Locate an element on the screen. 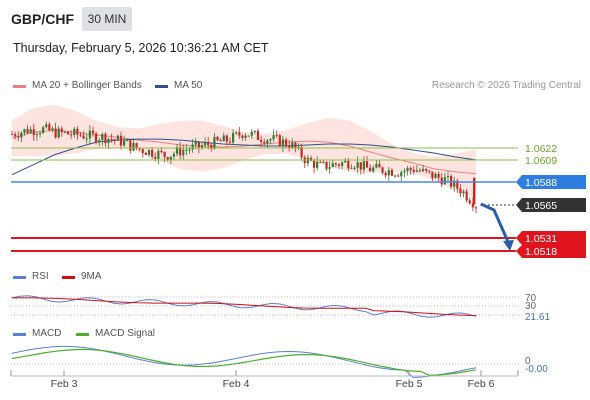  x-tick-label: Feb 5 is located at coordinates (409, 384).